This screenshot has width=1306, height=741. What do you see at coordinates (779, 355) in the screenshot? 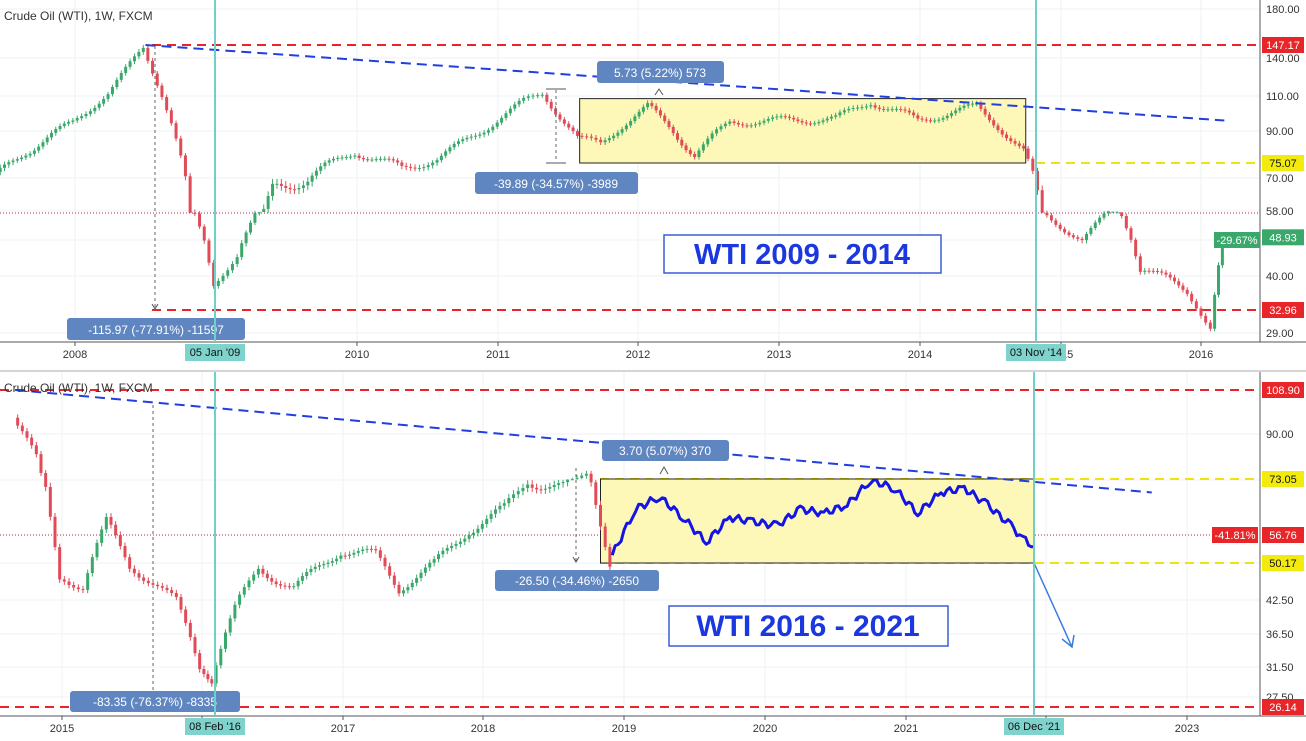
I see `top-xtick-label-4: 2013` at bounding box center [779, 355].